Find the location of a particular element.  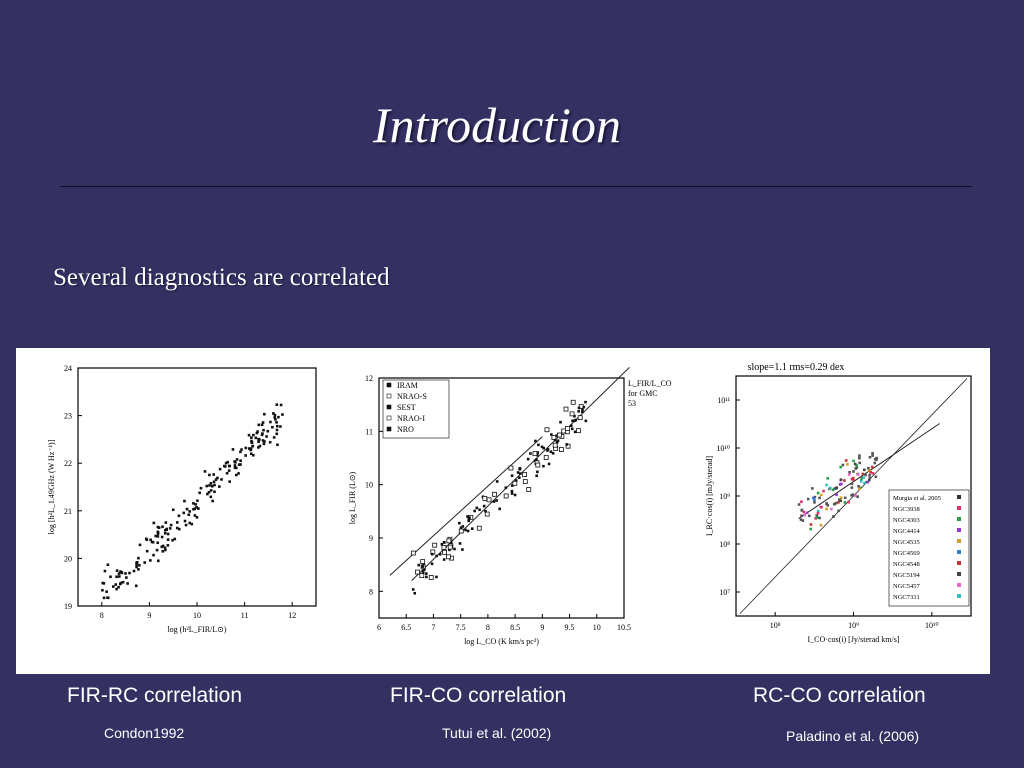

reference-rc-co: Paladino et al. (2006) is located at coordinates (853, 736).